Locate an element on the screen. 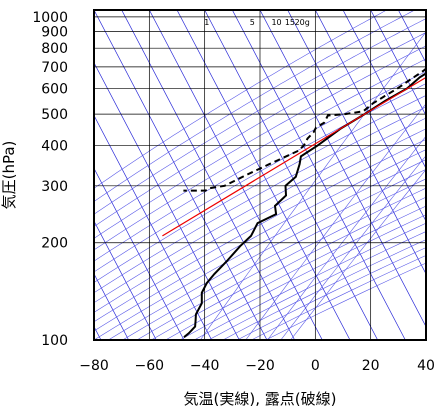 The height and width of the screenshot is (411, 436). y-tick-label: 600 is located at coordinates (54, 90).